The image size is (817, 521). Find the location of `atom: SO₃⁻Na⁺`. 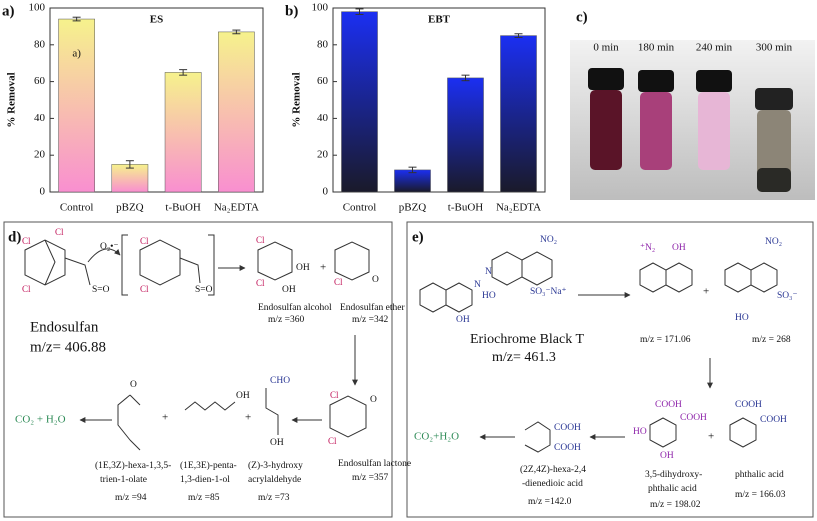

atom: SO₃⁻Na⁺ is located at coordinates (548, 292).